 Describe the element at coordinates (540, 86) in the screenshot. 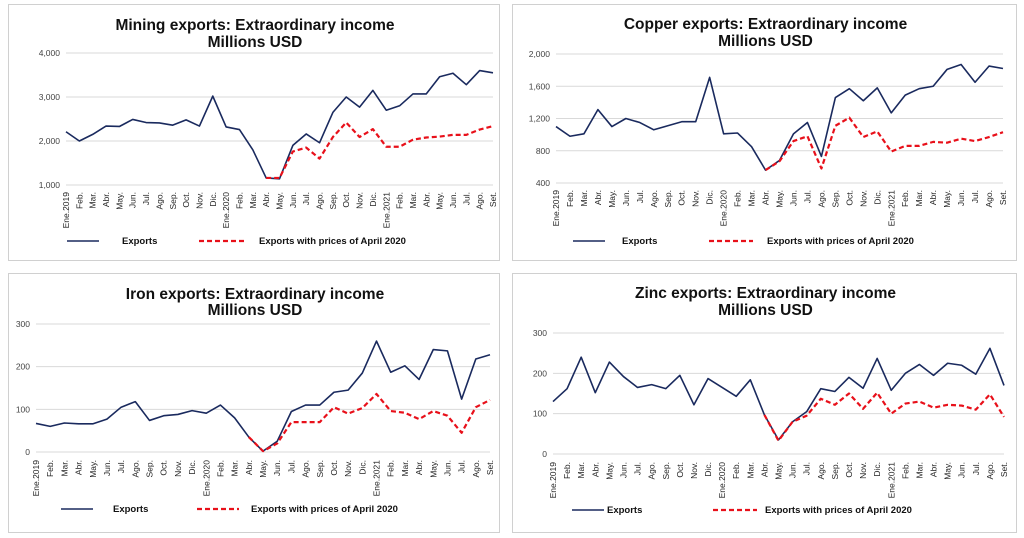

I see `y-tick-label: 1,600` at that location.